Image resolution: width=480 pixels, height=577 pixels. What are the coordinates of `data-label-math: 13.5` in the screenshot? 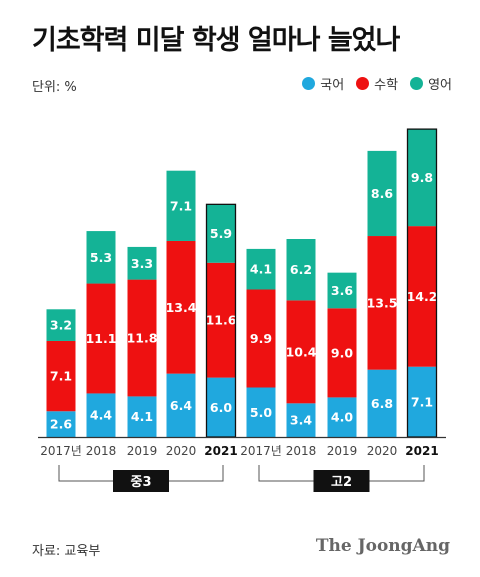 It's located at (382, 302).